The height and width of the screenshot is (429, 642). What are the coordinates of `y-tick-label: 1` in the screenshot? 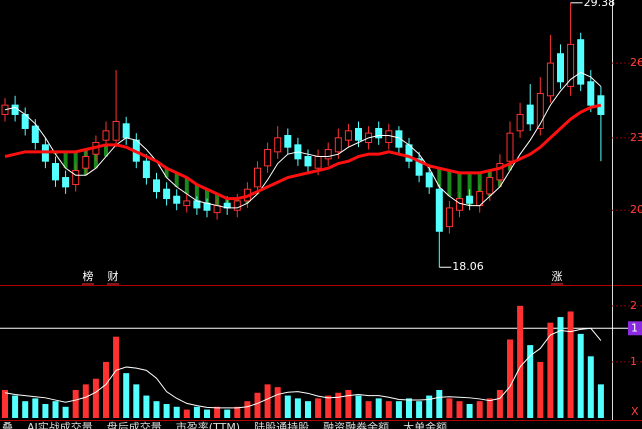 It's located at (633, 361).